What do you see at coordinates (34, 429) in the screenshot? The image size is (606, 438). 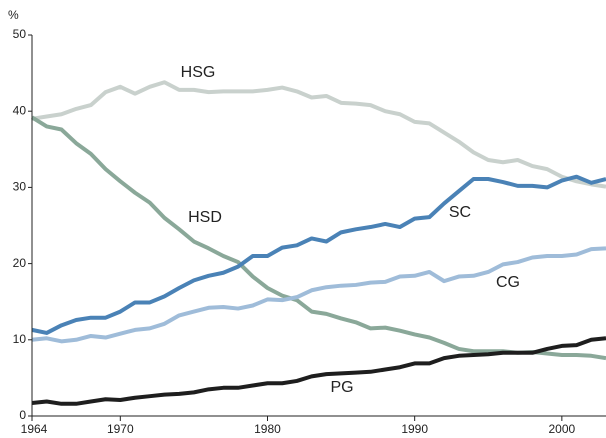 I see `x-tick-label: 1964` at bounding box center [34, 429].